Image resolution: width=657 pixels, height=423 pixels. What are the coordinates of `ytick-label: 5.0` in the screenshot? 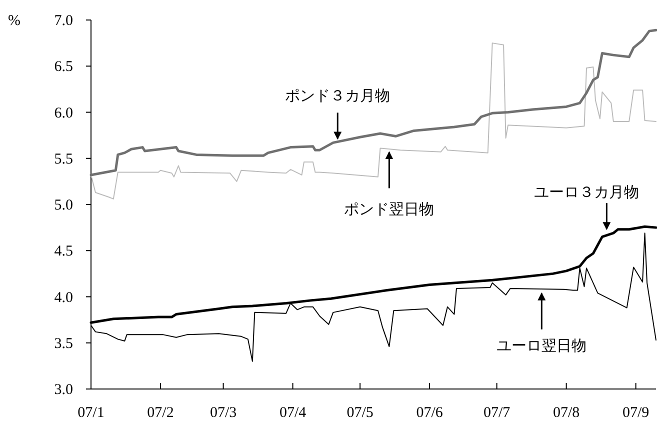 It's located at (63, 206).